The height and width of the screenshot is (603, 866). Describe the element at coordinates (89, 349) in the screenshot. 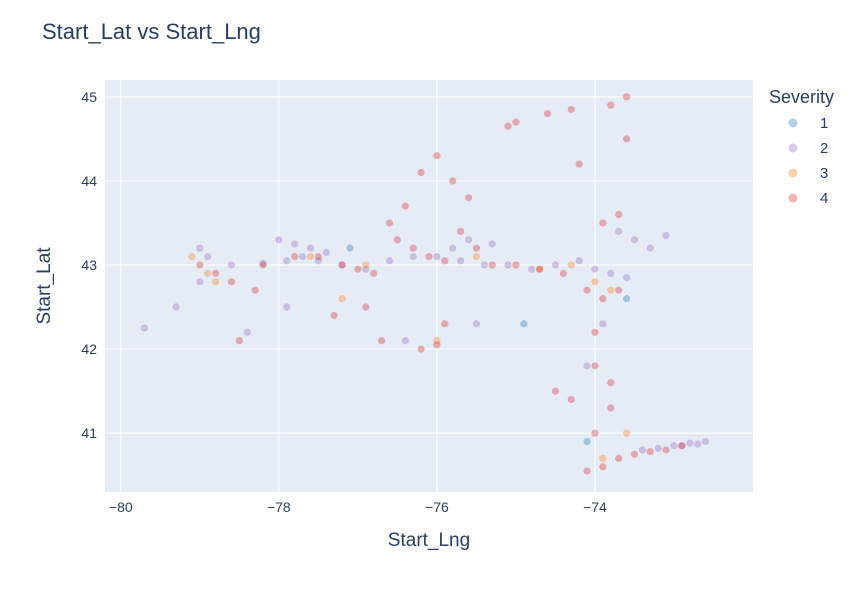

I see `y-tick-label: 42` at that location.